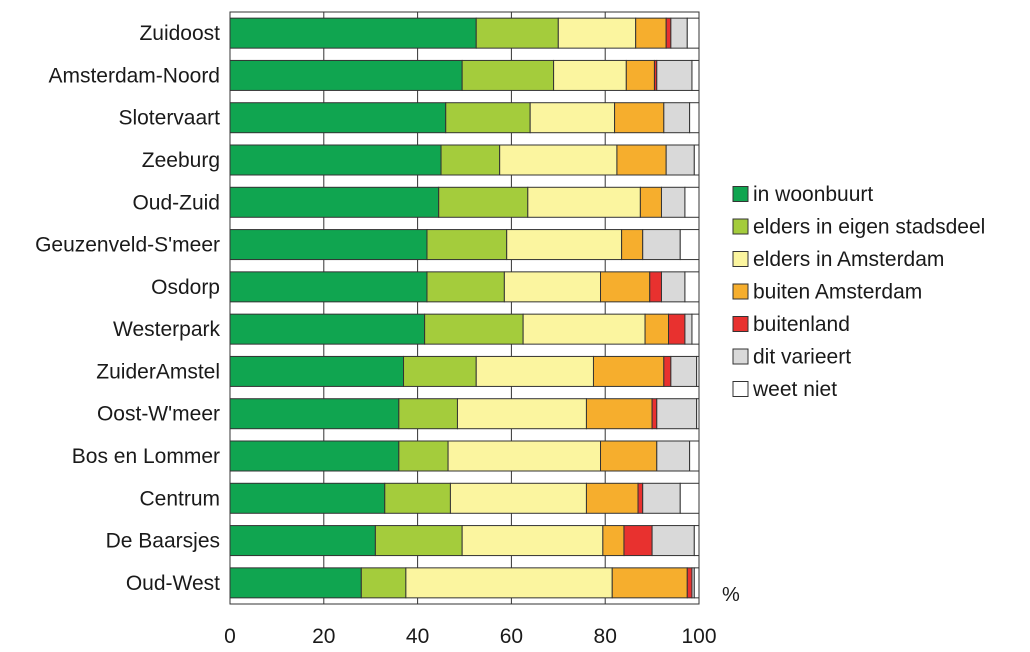  Describe the element at coordinates (158, 414) in the screenshot. I see `category-label-9: Oost-W'meer` at that location.